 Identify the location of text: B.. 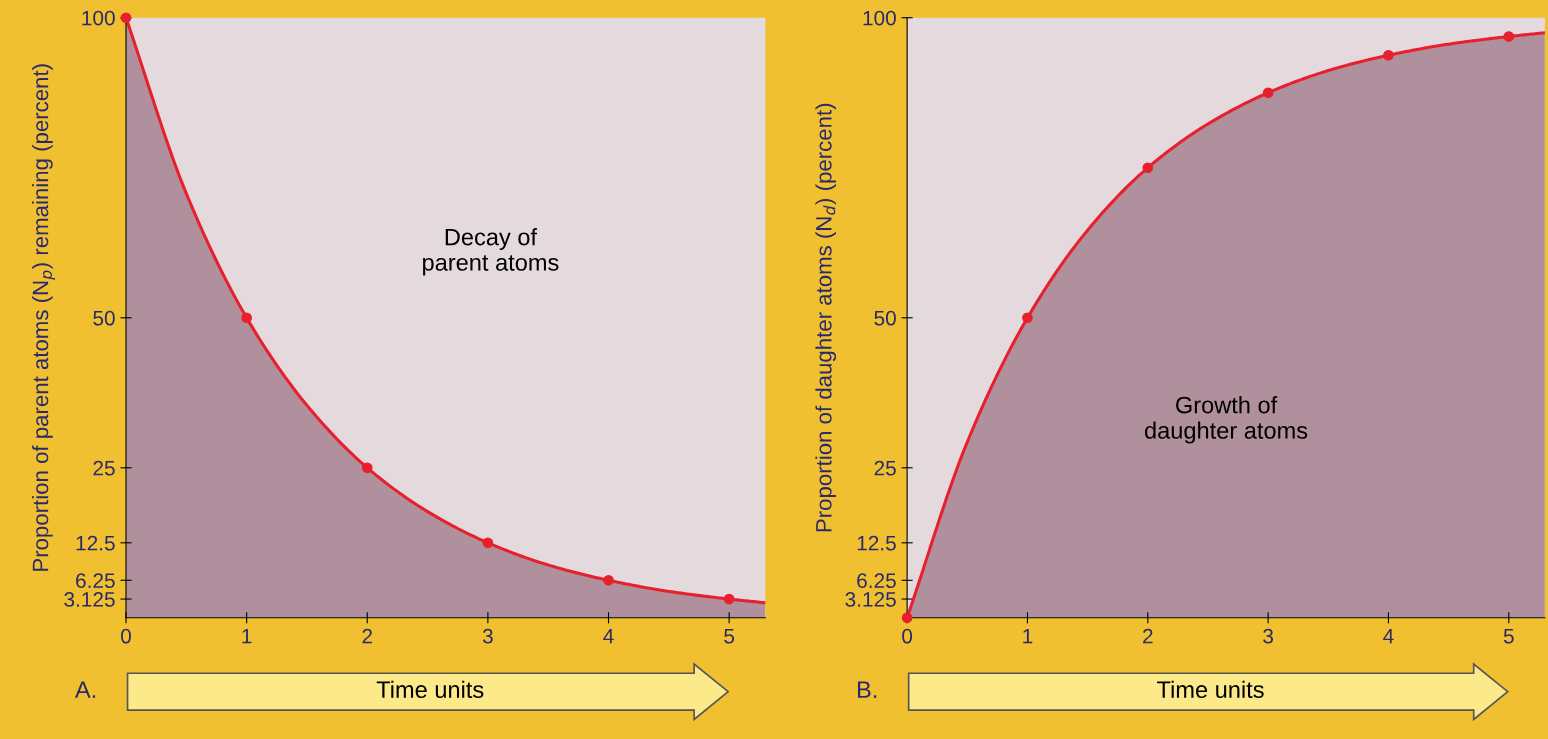
(867, 689).